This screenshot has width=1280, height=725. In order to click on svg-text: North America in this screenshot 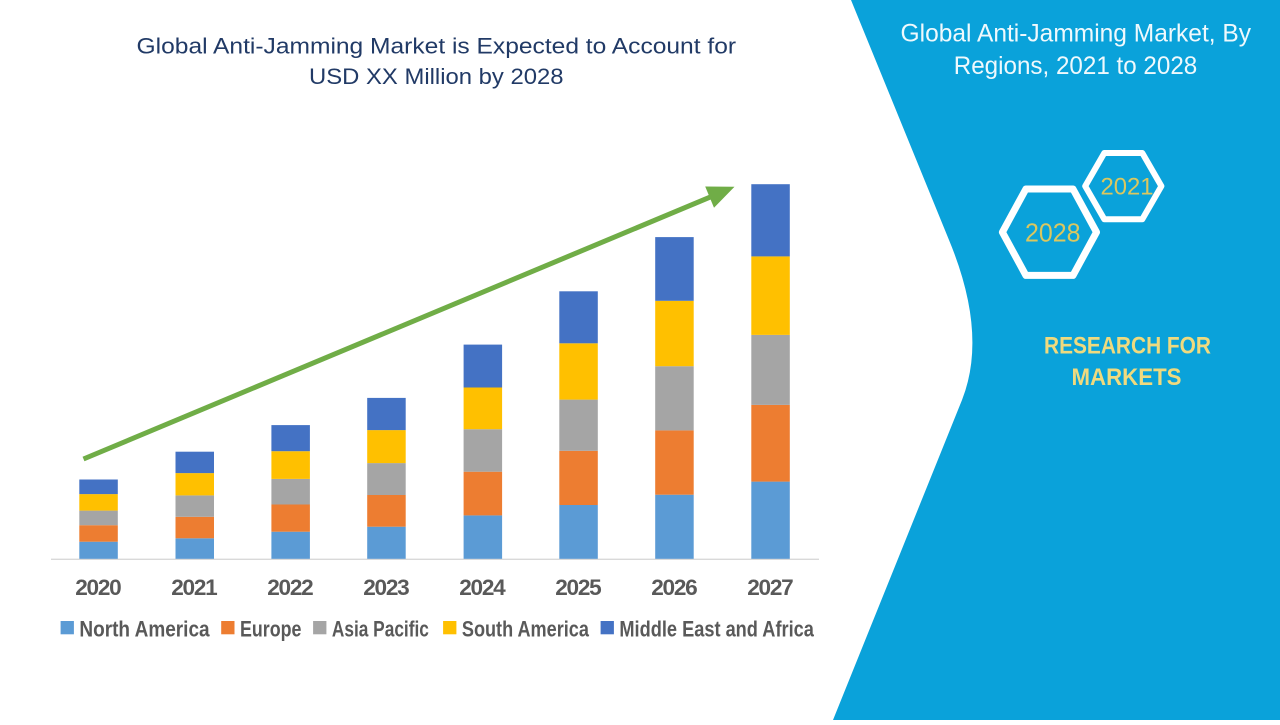, I will do `click(144, 628)`.